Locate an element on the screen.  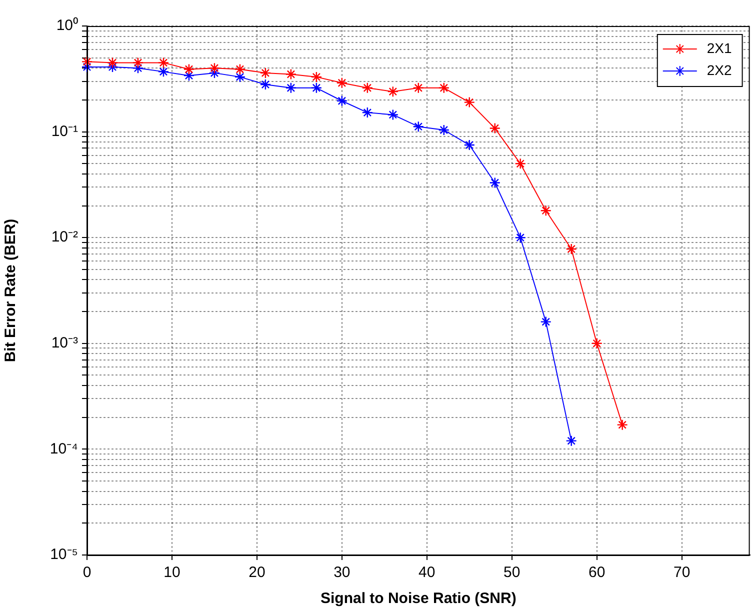
y-tick-label: 10⁰ is located at coordinates (67, 25).